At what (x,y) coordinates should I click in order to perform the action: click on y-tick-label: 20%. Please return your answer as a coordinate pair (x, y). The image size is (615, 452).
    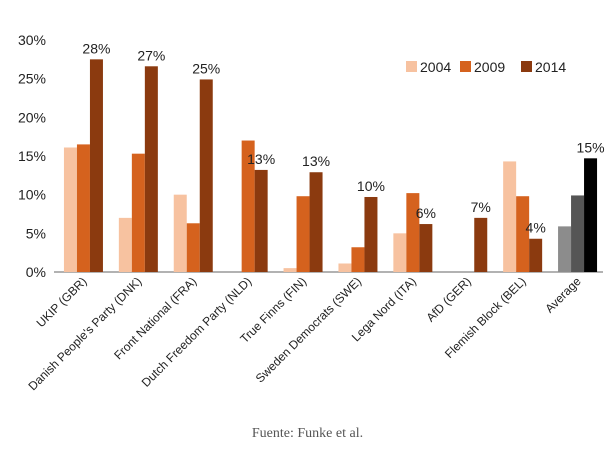
    Looking at the image, I should click on (32, 117).